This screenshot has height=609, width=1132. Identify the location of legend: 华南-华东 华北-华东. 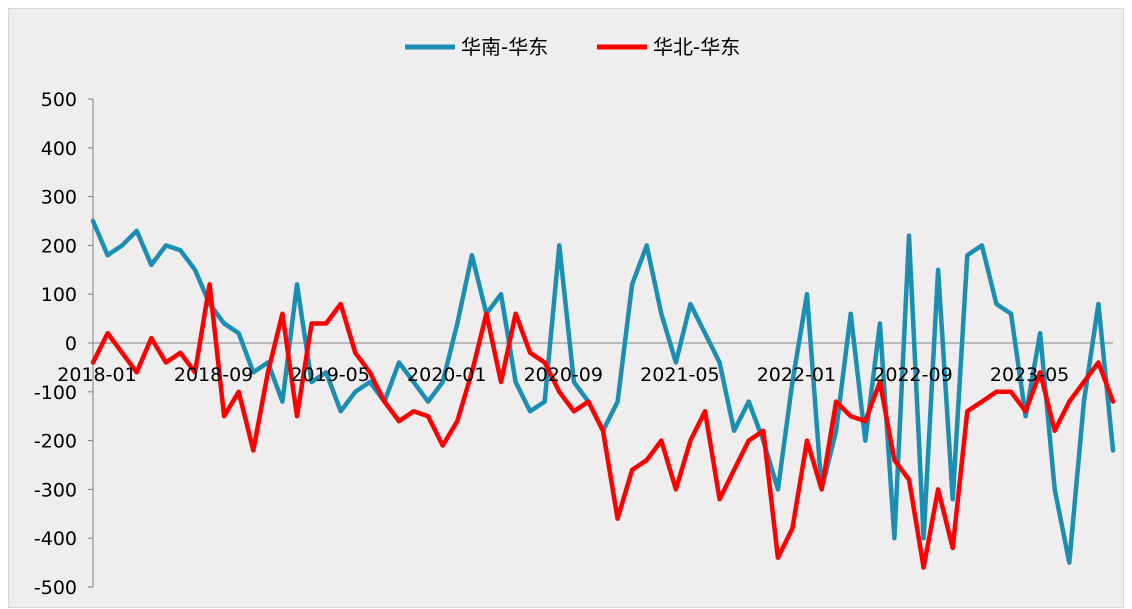
(572, 47).